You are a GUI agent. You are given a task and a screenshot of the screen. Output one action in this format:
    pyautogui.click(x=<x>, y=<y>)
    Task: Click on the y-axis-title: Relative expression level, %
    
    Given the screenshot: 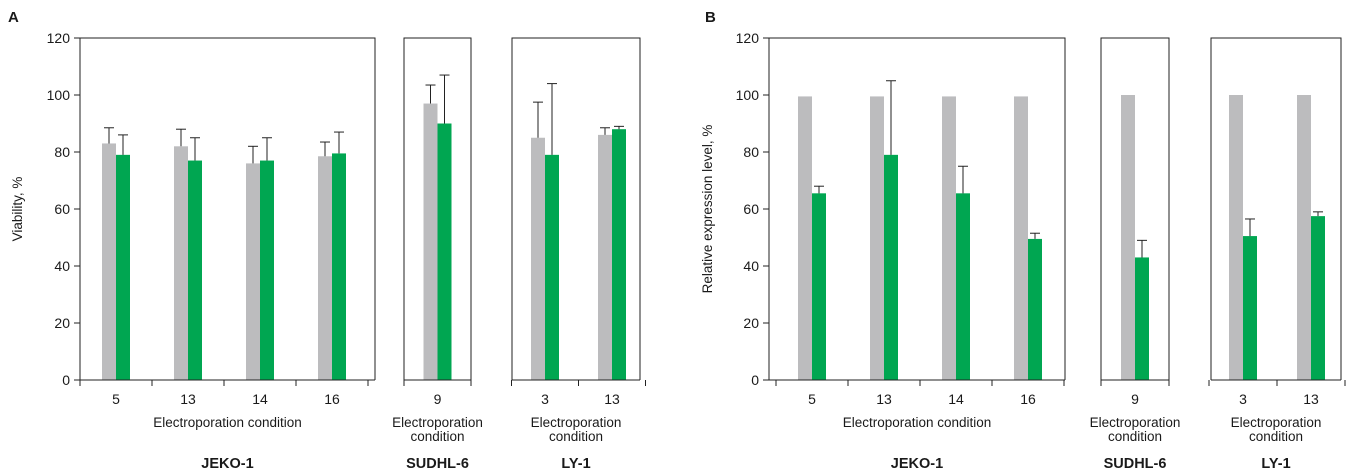 What is the action you would take?
    pyautogui.click(x=707, y=209)
    